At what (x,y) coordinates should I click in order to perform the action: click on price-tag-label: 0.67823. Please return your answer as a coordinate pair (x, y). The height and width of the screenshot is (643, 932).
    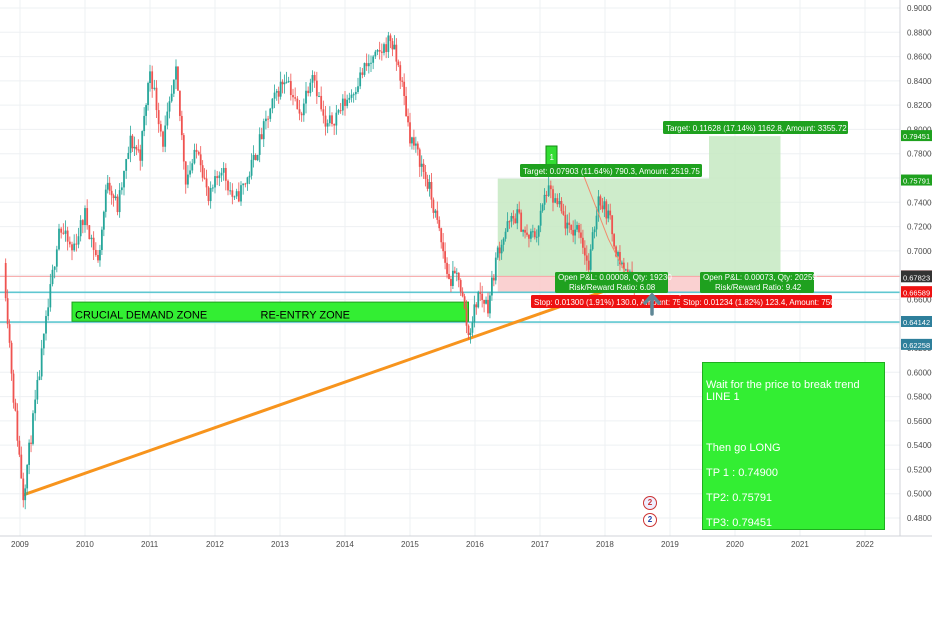
    Looking at the image, I should click on (916, 277).